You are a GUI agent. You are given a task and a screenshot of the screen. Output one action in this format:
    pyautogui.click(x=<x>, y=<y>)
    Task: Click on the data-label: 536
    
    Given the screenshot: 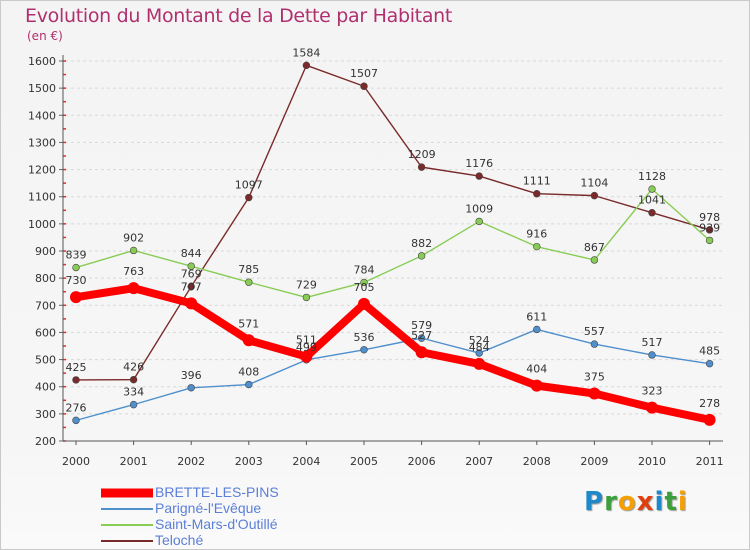 What is the action you would take?
    pyautogui.click(x=364, y=337)
    